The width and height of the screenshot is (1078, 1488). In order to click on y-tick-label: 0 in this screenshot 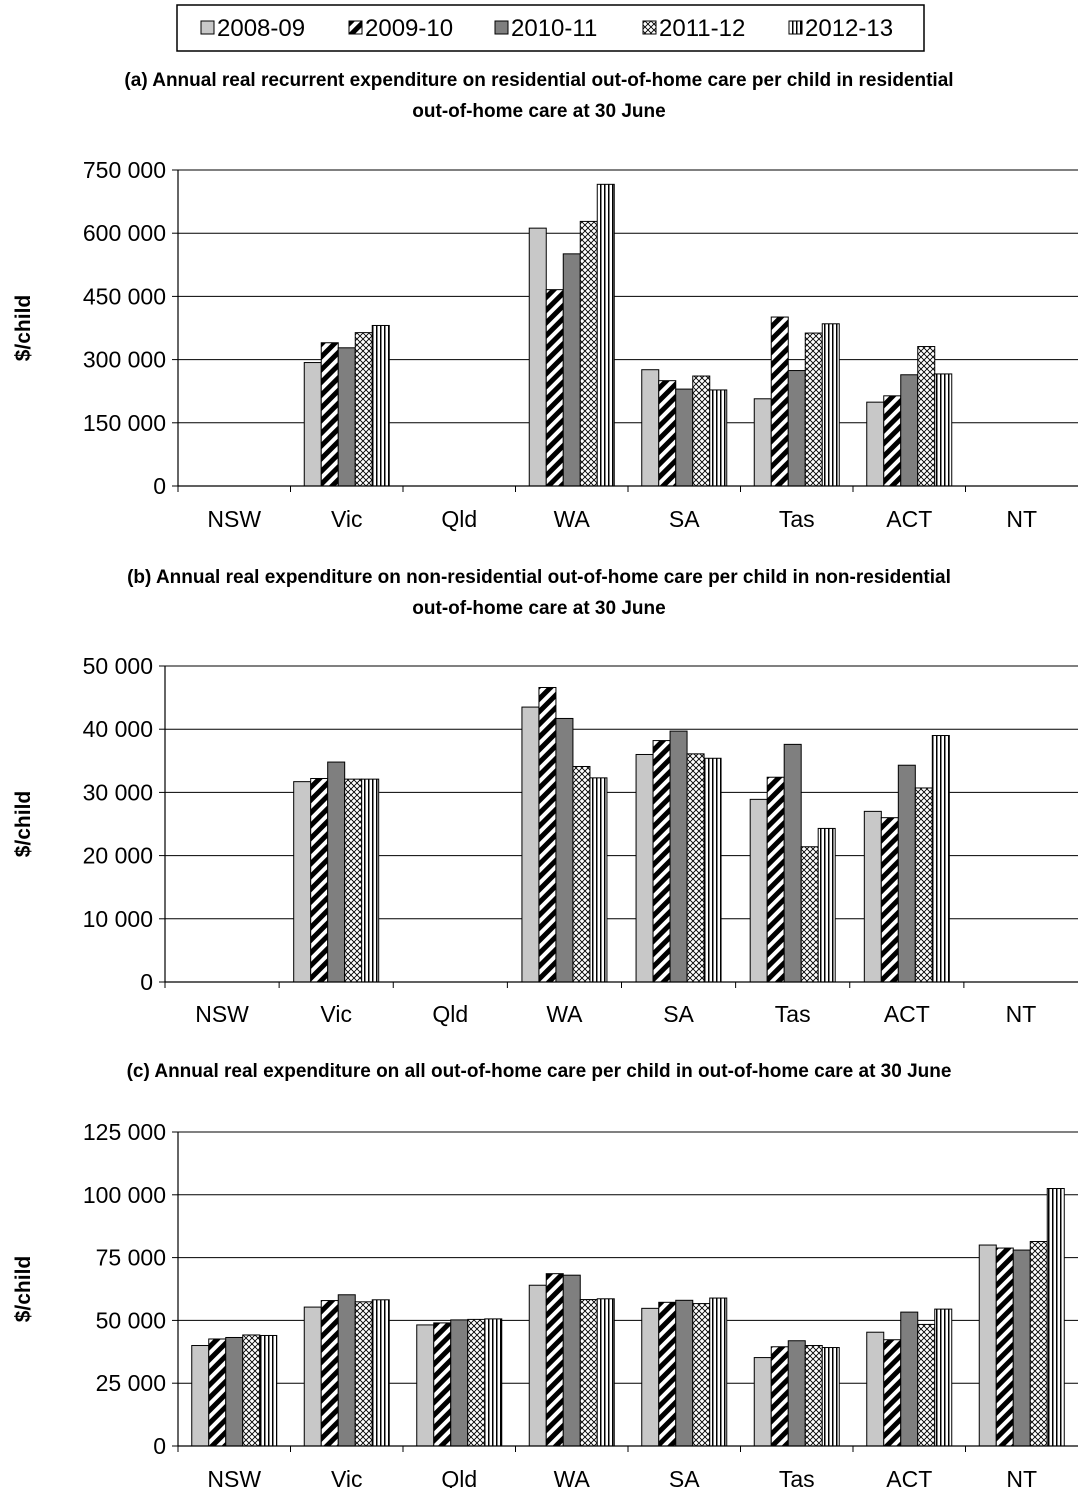, I will do `click(159, 1446)`.